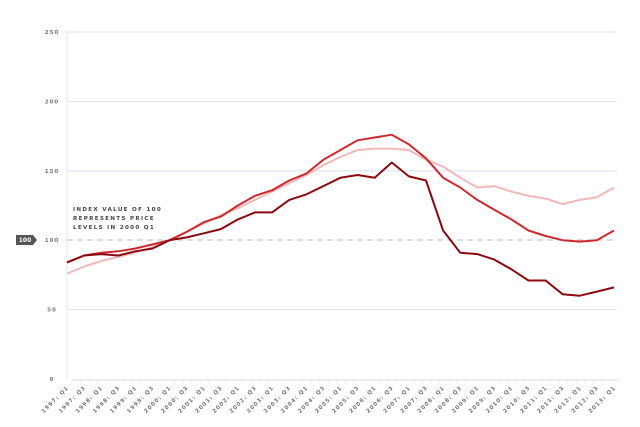 The image size is (640, 427). I want to click on y-axis-ticks: 0 50 100 150 200 250, so click(52, 206).